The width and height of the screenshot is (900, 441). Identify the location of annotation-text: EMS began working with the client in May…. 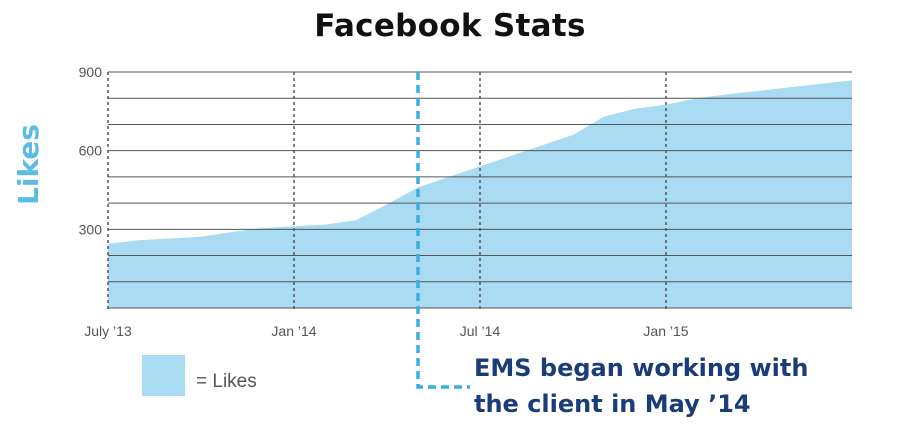
(684, 386).